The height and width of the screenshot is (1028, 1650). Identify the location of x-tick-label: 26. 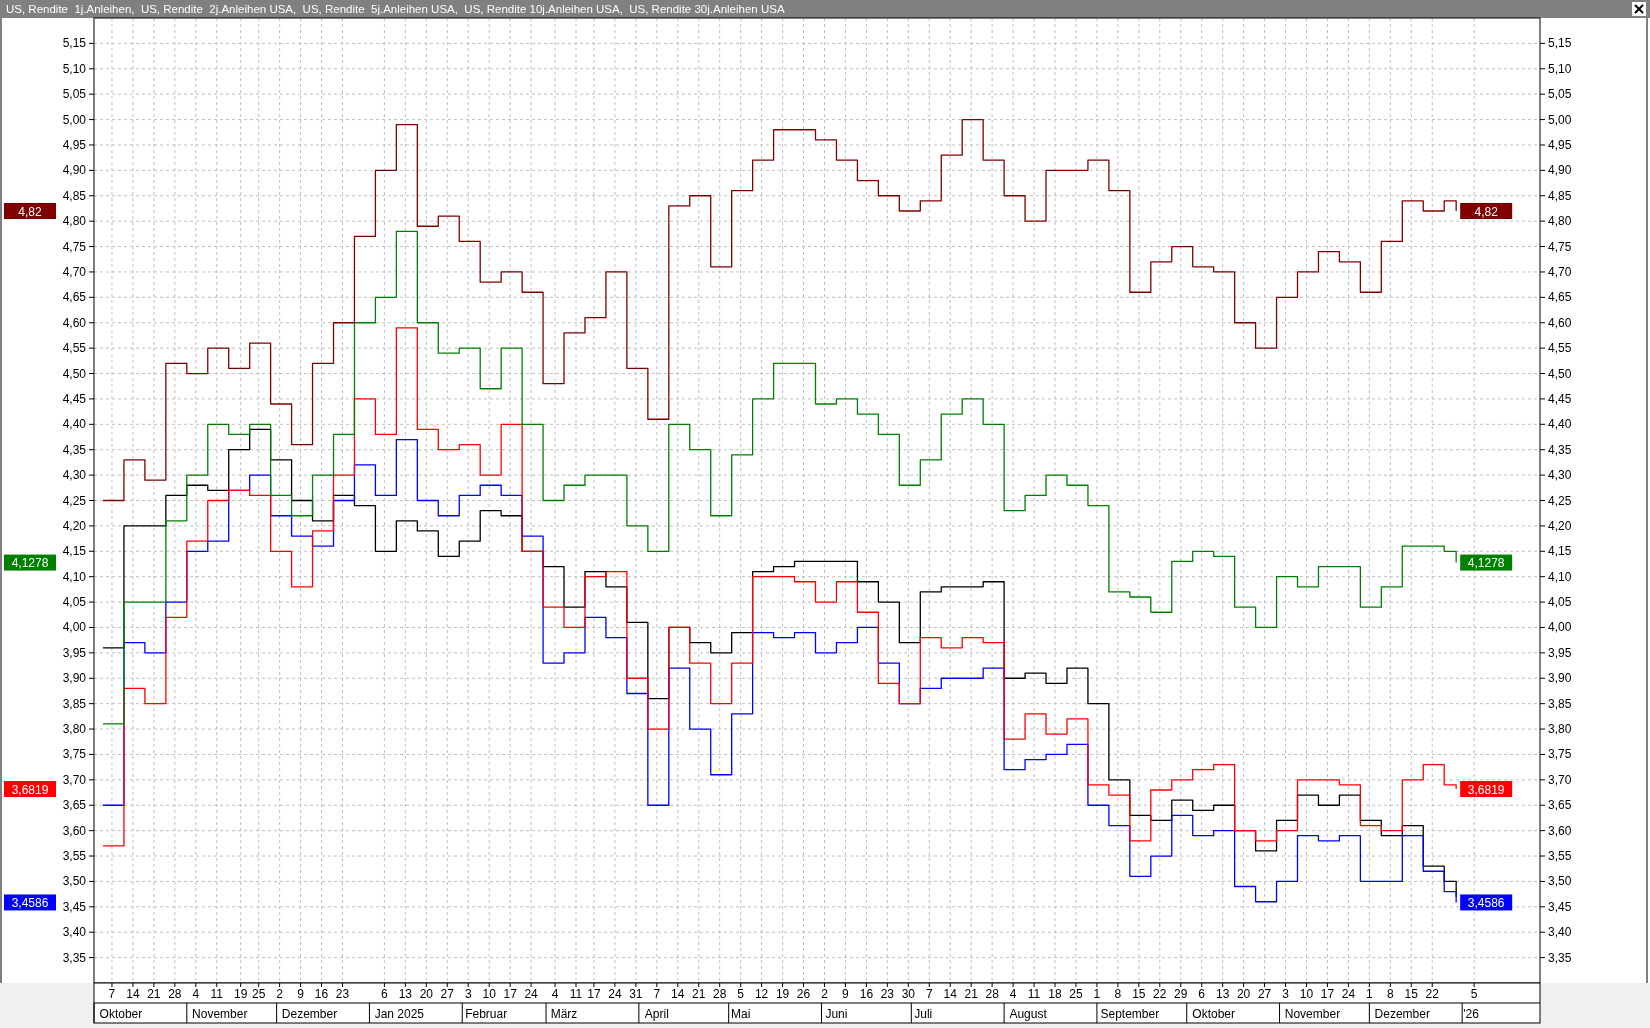
(803, 994).